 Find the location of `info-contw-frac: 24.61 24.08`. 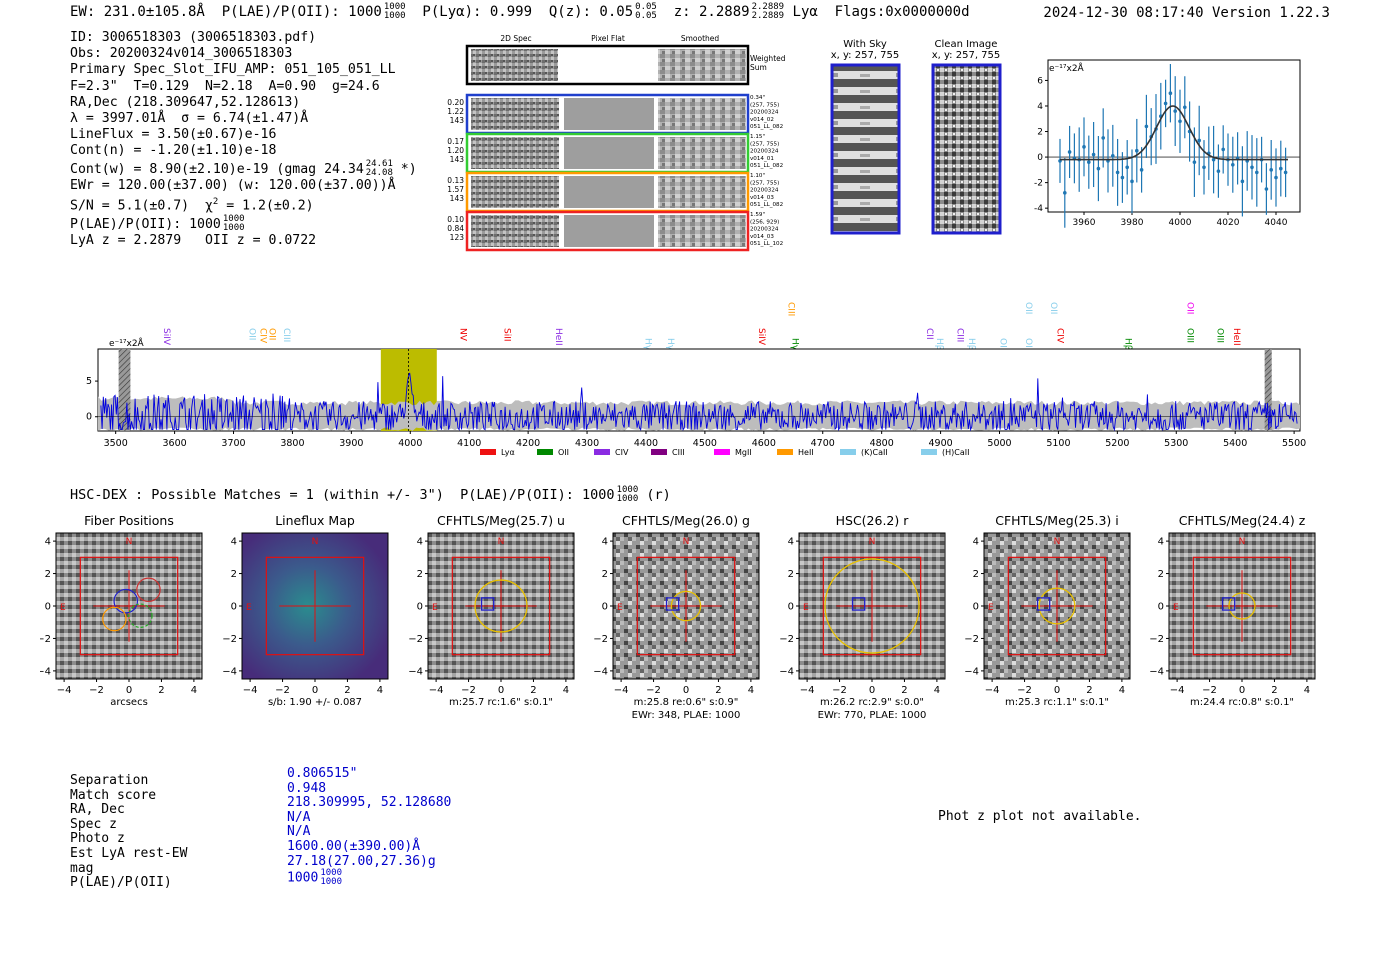

info-contw-frac: 24.61 24.08 is located at coordinates (379, 168).